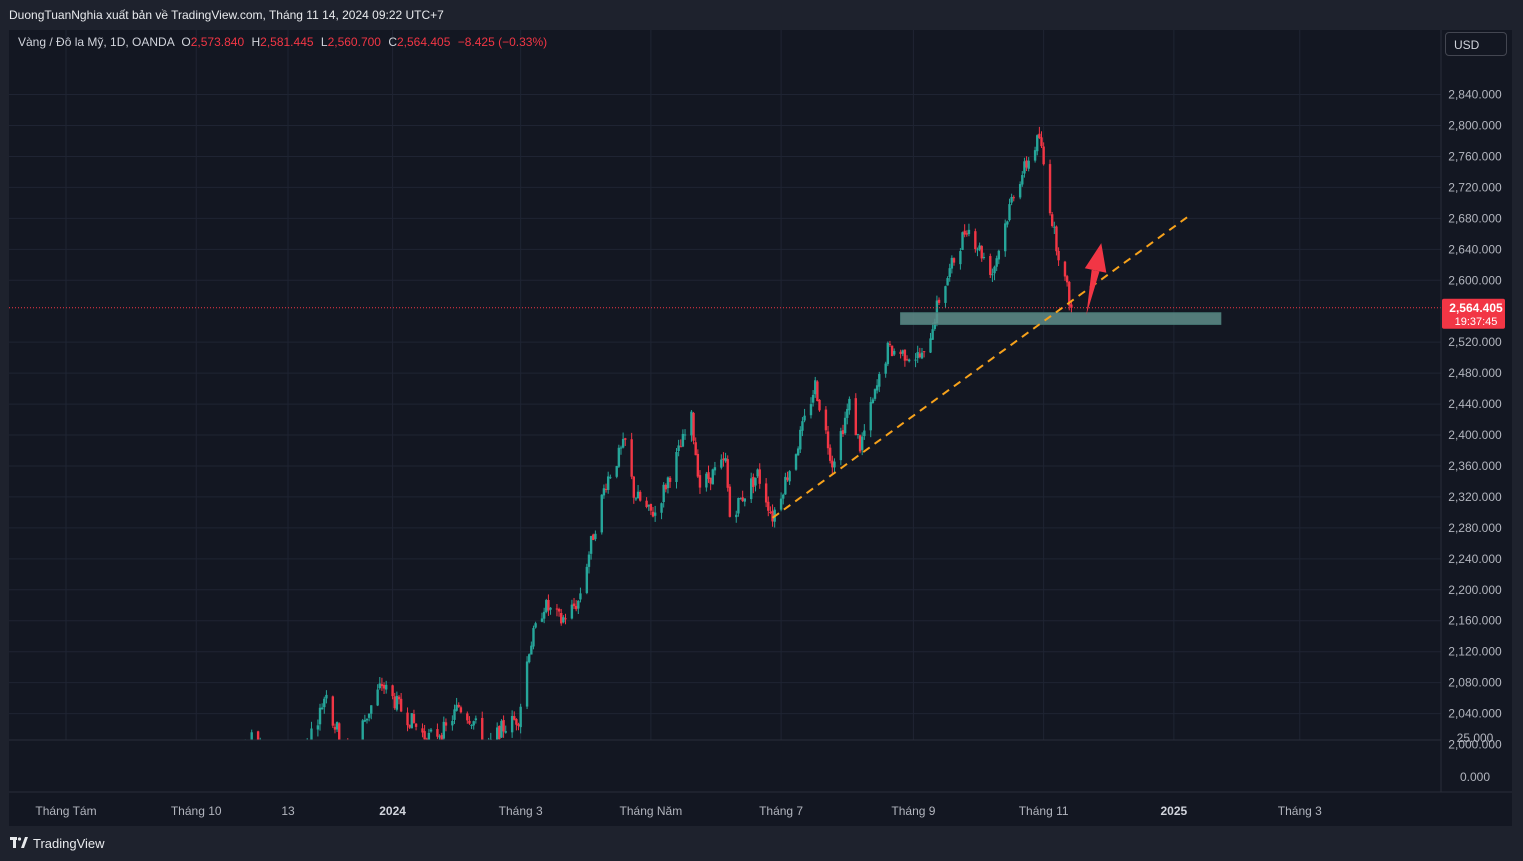 This screenshot has height=861, width=1523. What do you see at coordinates (1475, 156) in the screenshot?
I see `y-tick-label: 2,760.000` at bounding box center [1475, 156].